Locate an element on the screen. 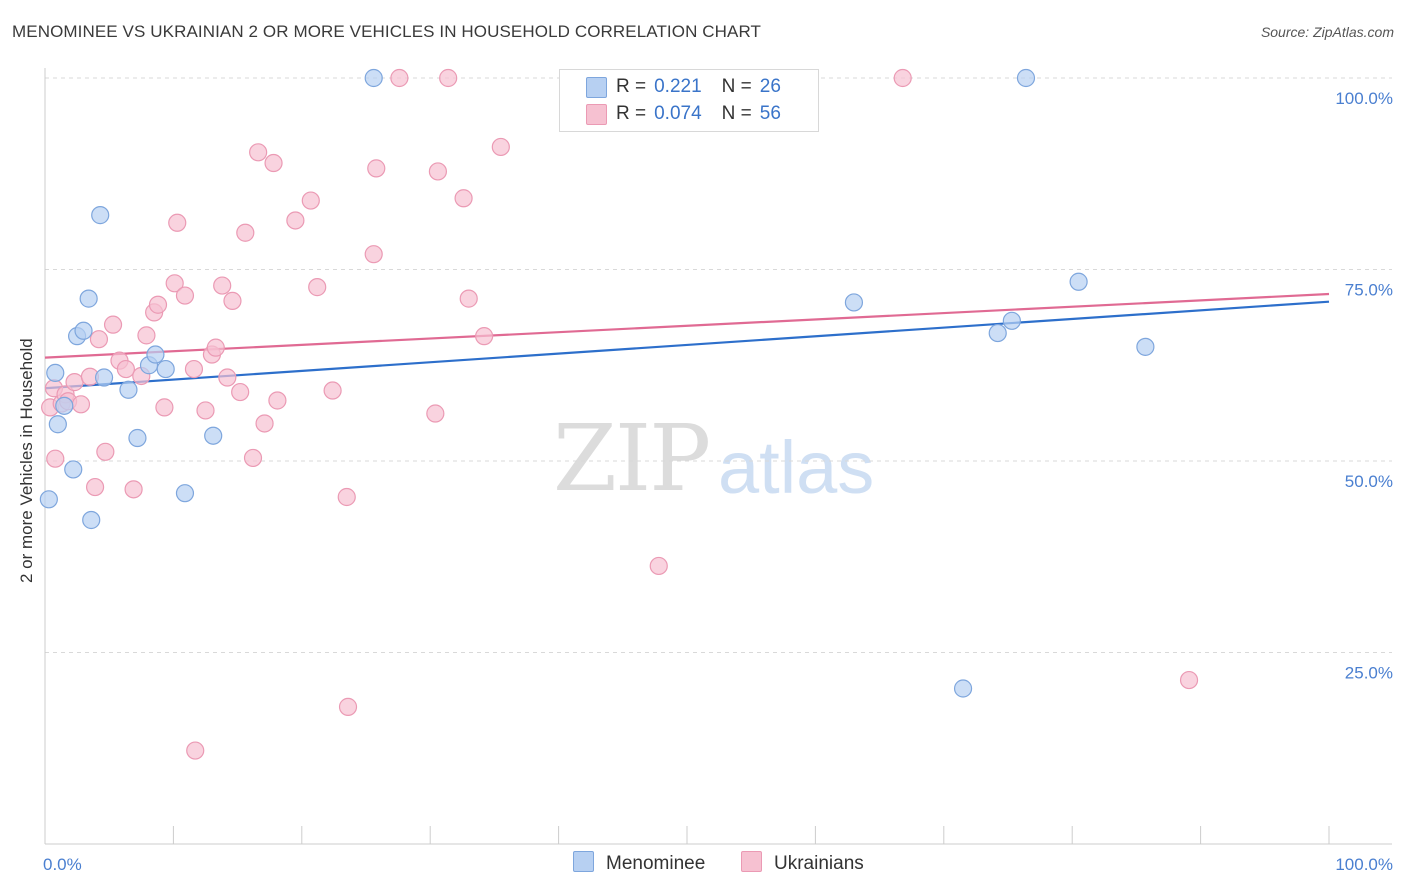 Image resolution: width=1406 pixels, height=892 pixels. trend-lines is located at coordinates (687, 341).